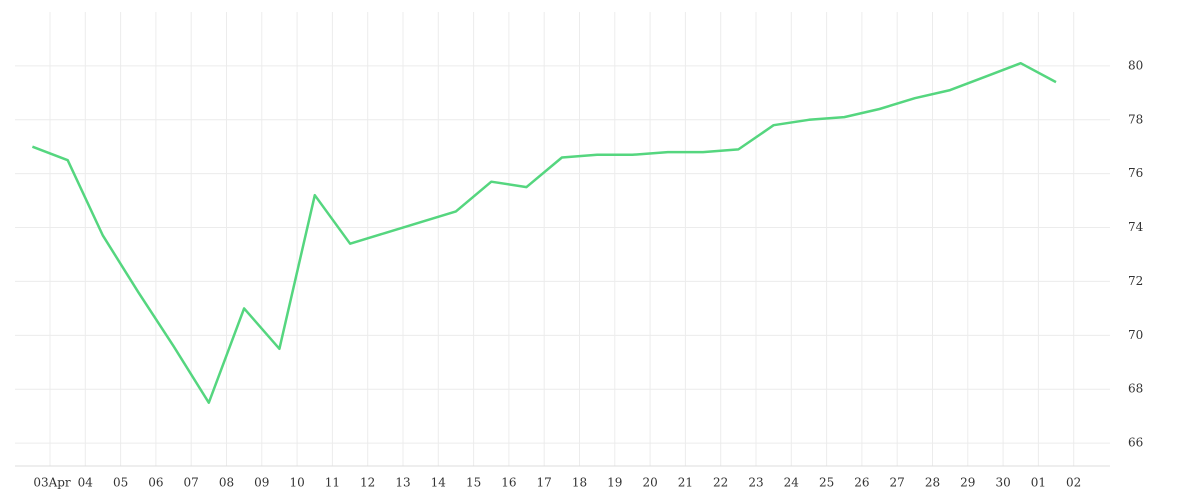  Describe the element at coordinates (439, 483) in the screenshot. I see `x-tick-label: 14` at that location.